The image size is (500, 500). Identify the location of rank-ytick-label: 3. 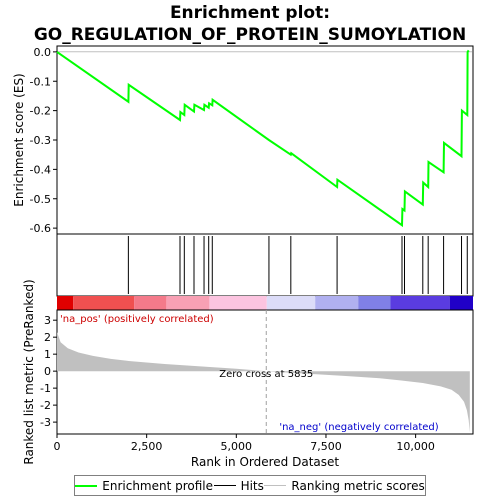
(47, 320).